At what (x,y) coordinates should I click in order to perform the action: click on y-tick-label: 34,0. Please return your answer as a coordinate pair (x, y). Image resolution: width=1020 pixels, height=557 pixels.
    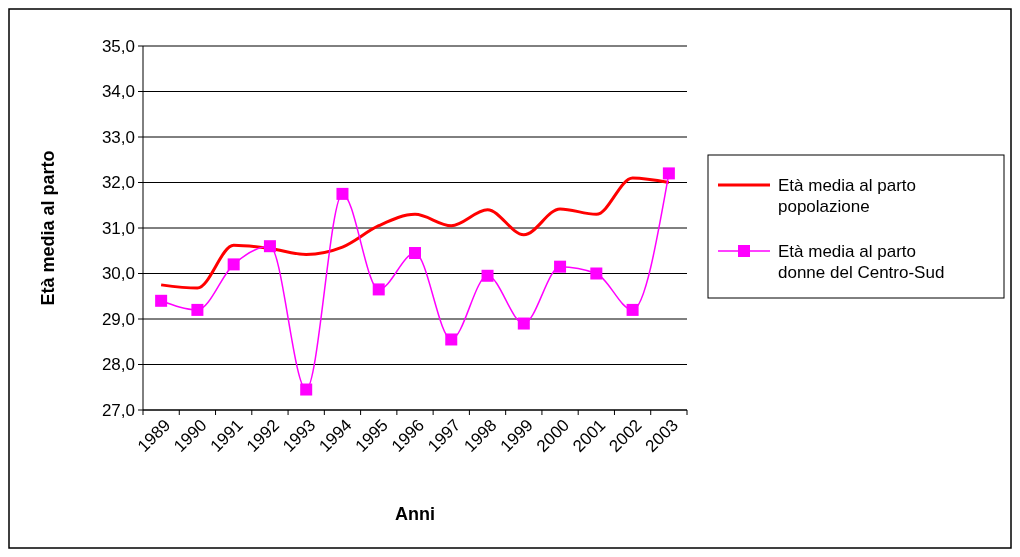
    Looking at the image, I should click on (118, 92).